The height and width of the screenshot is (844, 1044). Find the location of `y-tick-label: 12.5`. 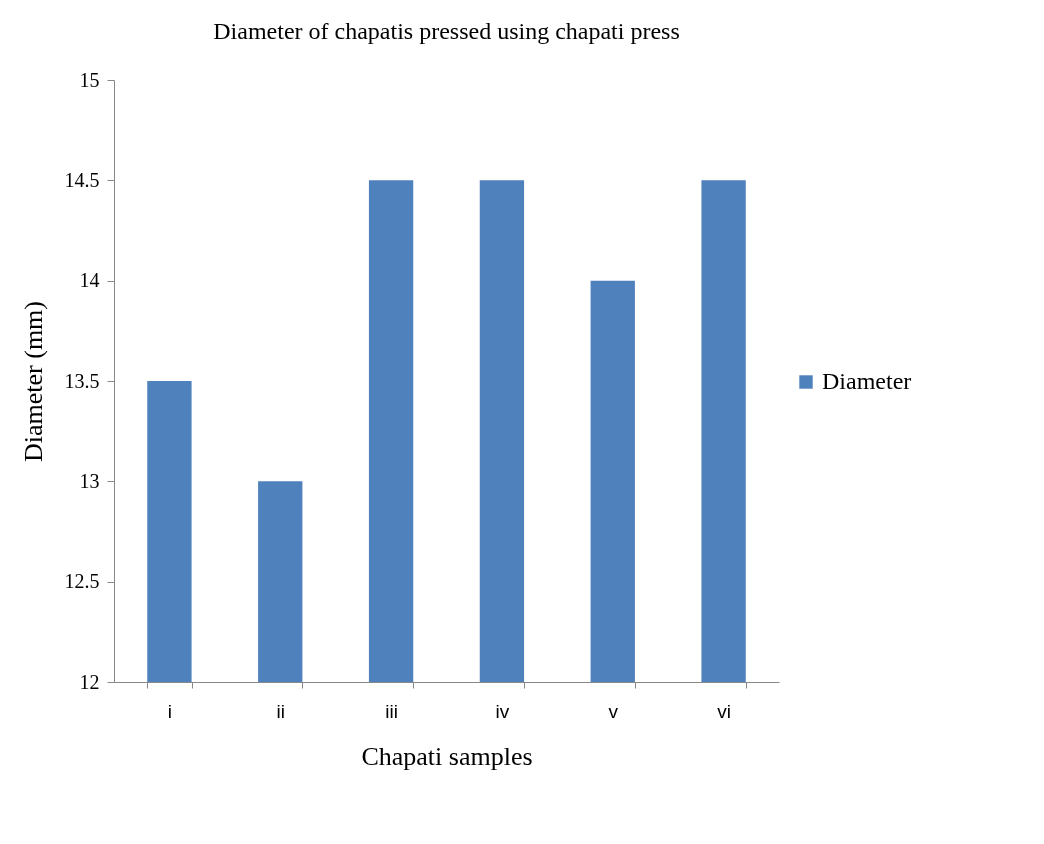

y-tick-label: 12.5 is located at coordinates (82, 581).